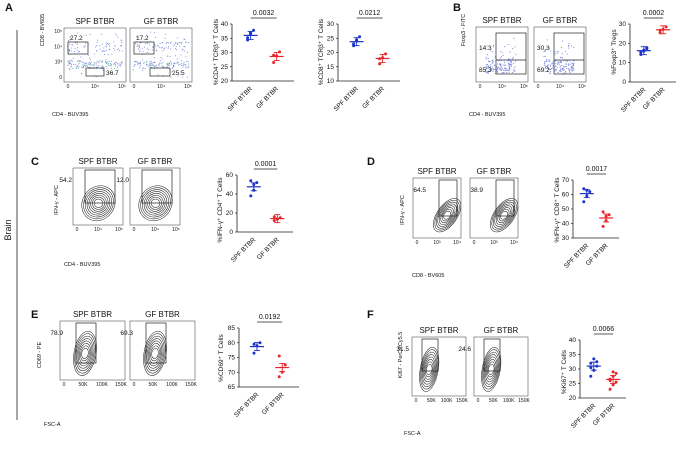 Image resolution: width=685 pixels, height=460 pixels. I want to click on panel-letter-e: E, so click(34, 315).